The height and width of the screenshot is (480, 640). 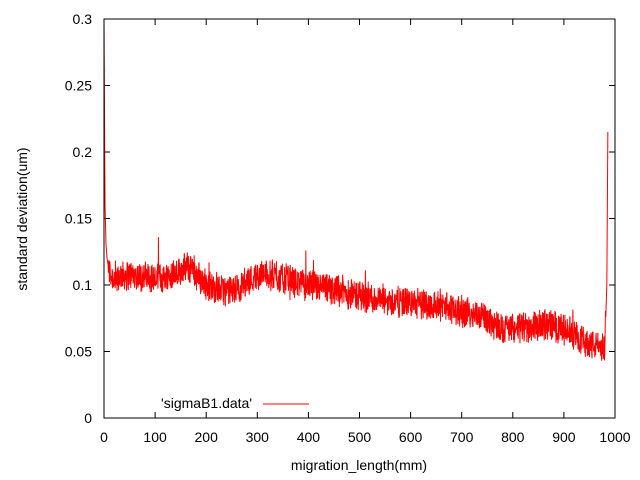 I want to click on y-tick-label: 0.25, so click(x=78, y=86).